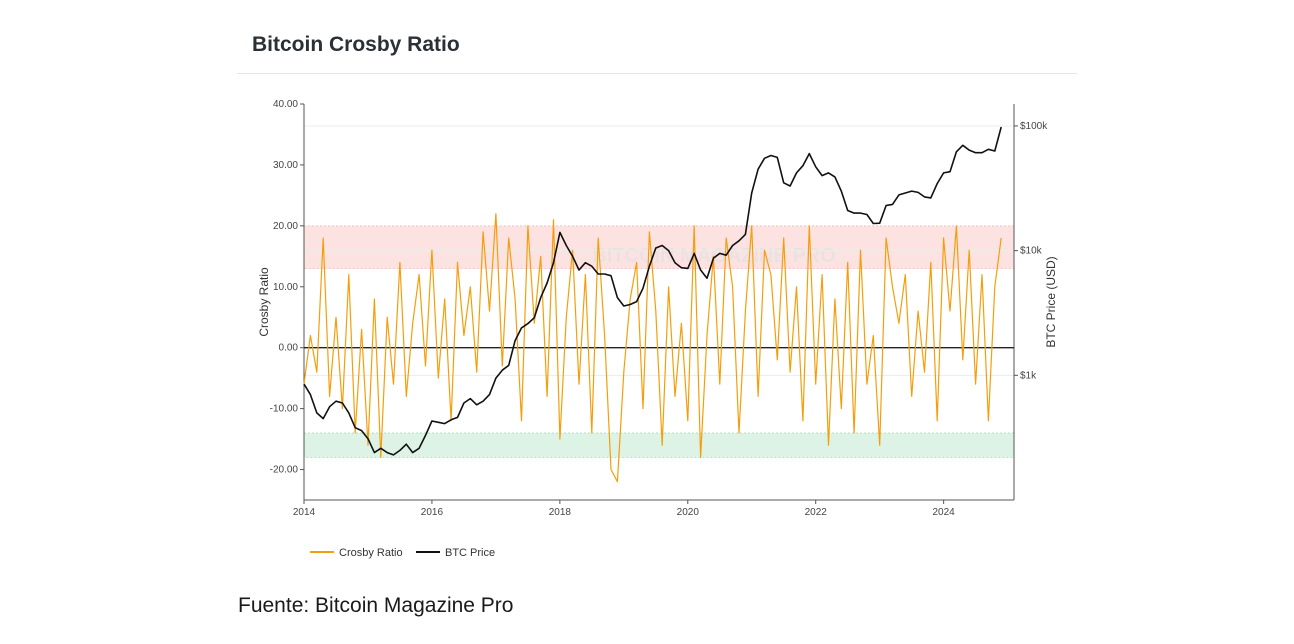 The height and width of the screenshot is (644, 1294). I want to click on x-tick-label: 2022, so click(816, 512).